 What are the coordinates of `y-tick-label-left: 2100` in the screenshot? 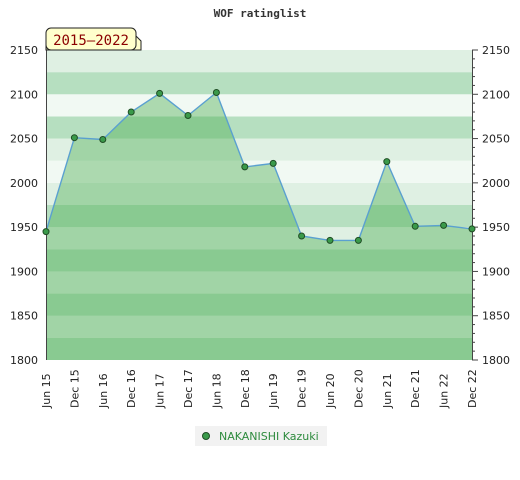 It's located at (24, 94).